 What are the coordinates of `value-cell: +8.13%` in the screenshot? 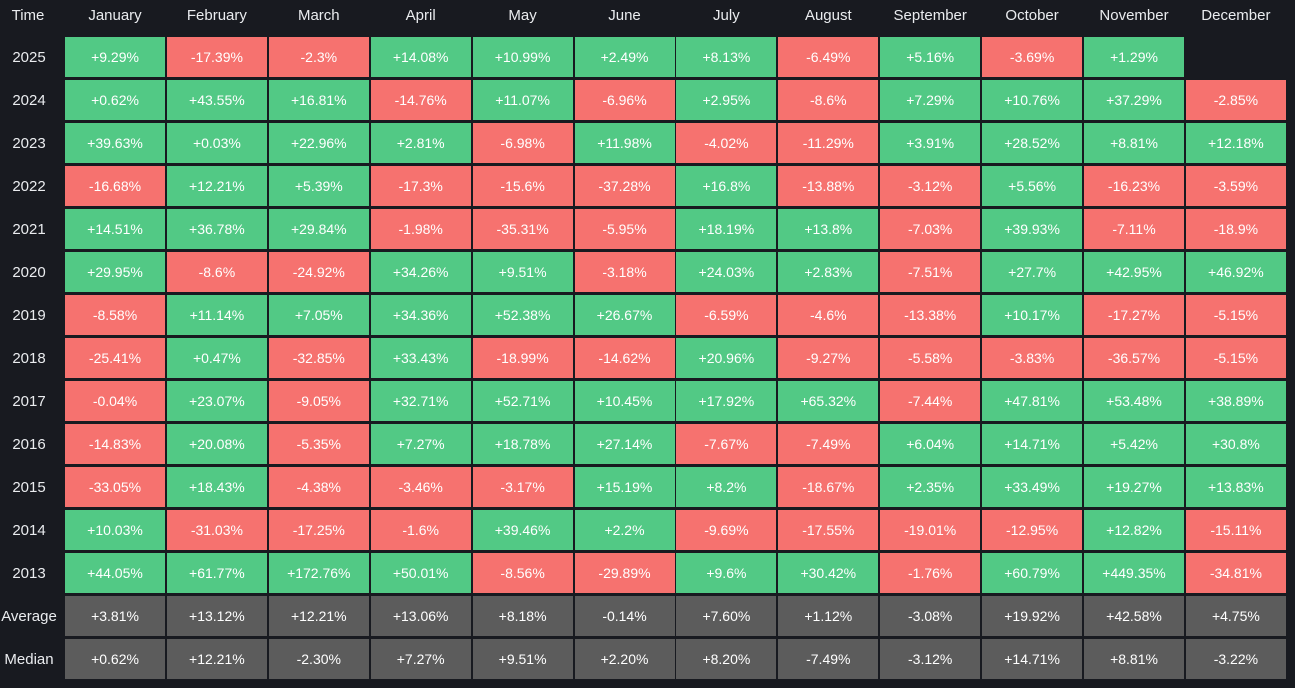 It's located at (726, 57).